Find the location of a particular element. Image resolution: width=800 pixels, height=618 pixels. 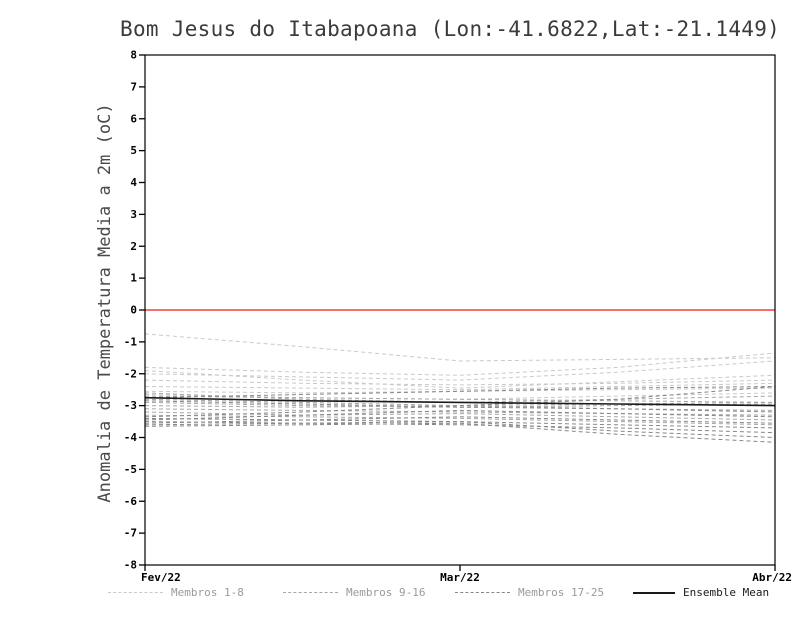

ensemble-mean-line is located at coordinates (460, 401).